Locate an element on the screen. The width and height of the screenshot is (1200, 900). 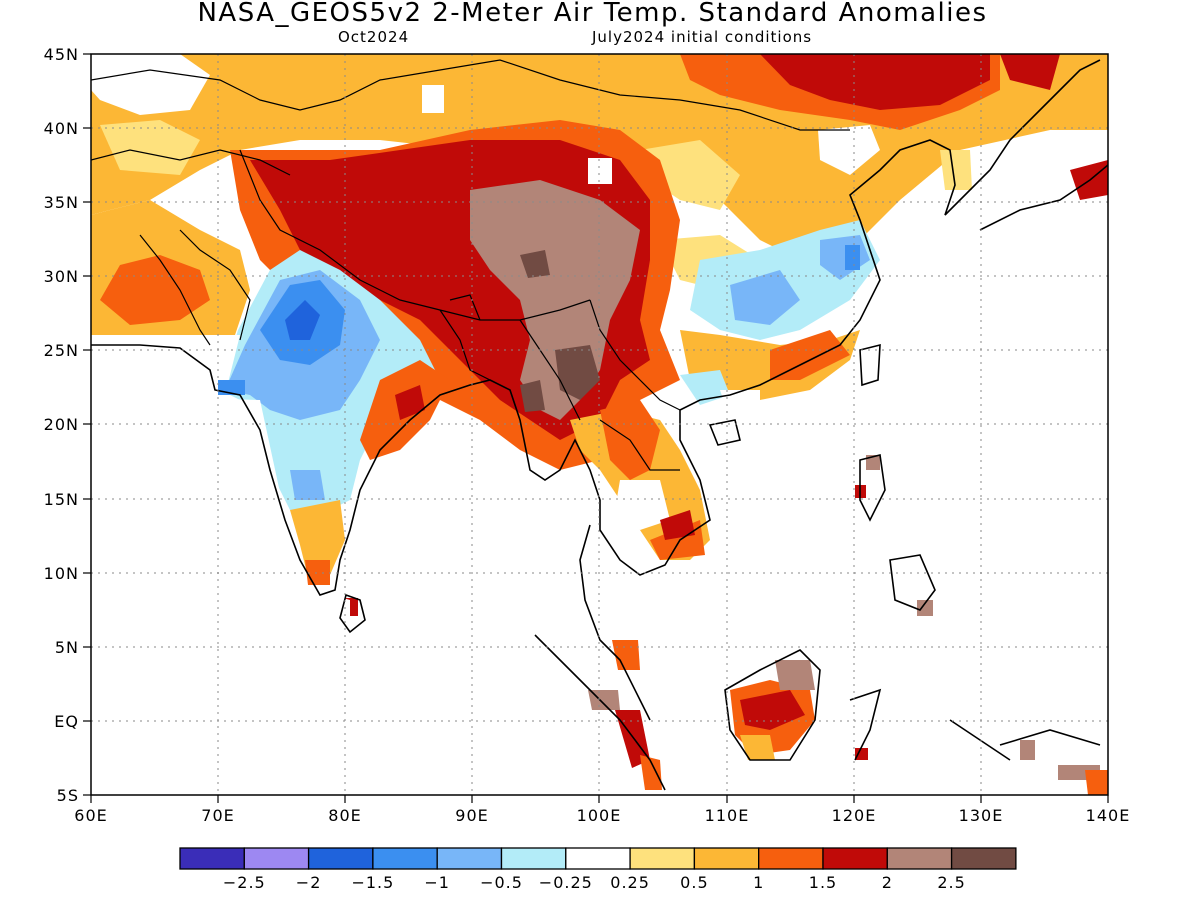
extreme-patch-philippines is located at coordinates (873, 462).